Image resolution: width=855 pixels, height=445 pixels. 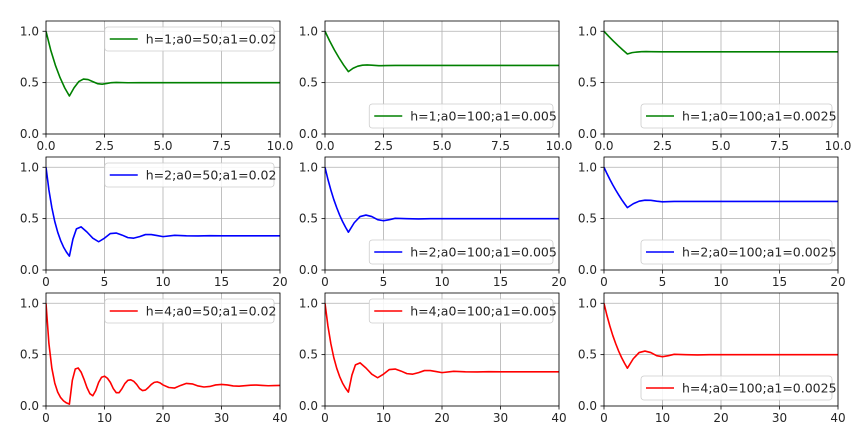 I want to click on legend: h=4;a0=50;a1=0.02, so click(x=190, y=311).